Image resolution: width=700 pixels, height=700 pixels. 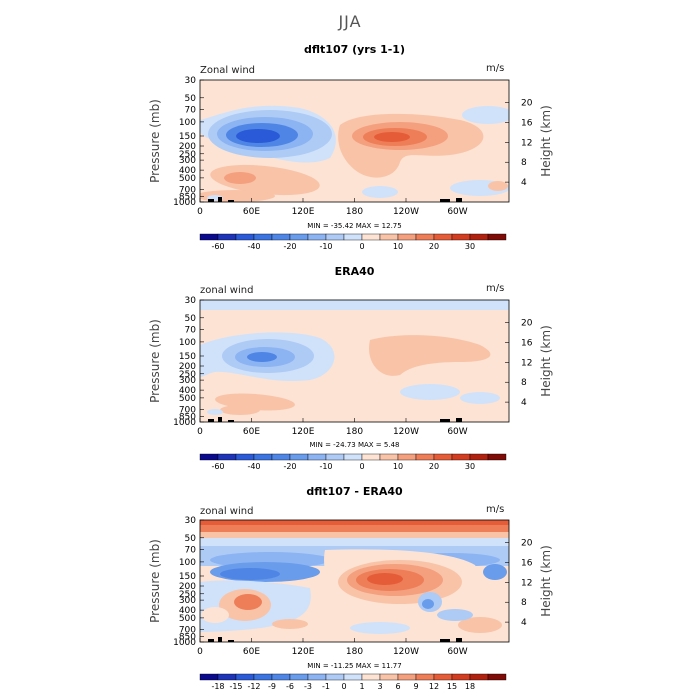 What do you see at coordinates (253, 686) in the screenshot?
I see `colorbar-label: -12` at bounding box center [253, 686].